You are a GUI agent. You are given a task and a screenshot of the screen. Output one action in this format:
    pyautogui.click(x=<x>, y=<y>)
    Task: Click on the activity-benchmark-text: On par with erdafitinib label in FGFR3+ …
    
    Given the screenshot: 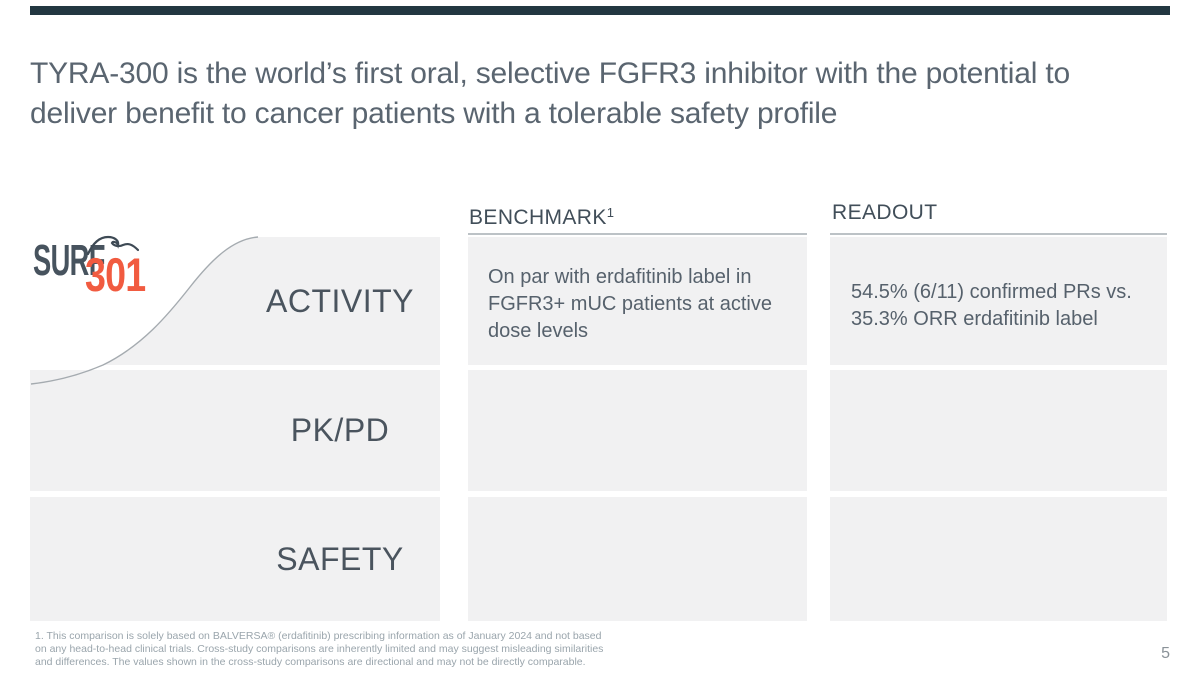 What is the action you would take?
    pyautogui.click(x=630, y=304)
    